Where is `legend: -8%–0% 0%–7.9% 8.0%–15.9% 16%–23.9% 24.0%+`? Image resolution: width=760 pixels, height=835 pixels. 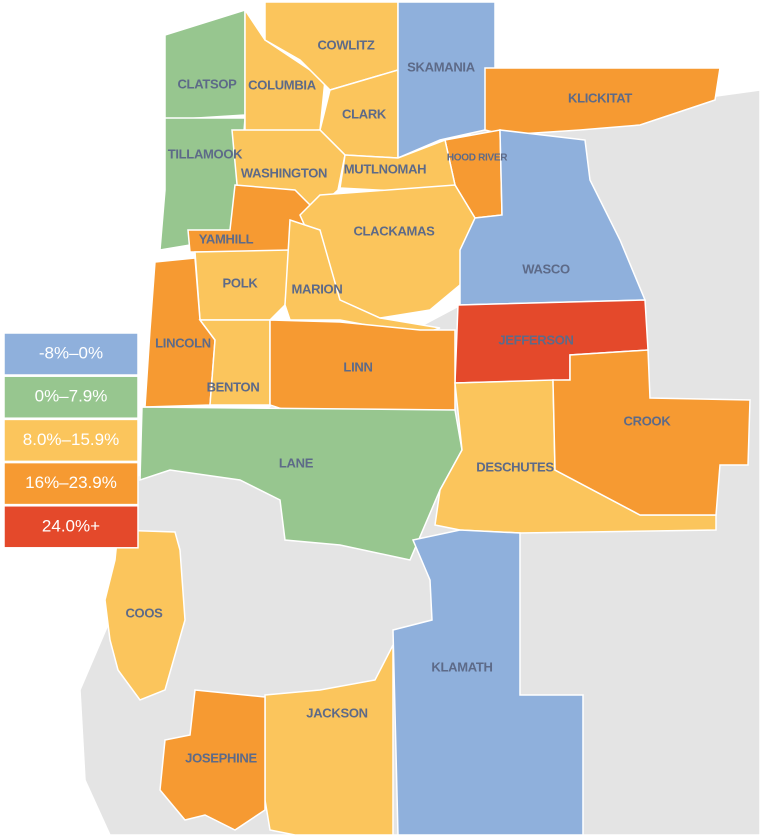
legend: -8%–0% 0%–7.9% 8.0%–15.9% 16%–23.9% 24.0%+ is located at coordinates (71, 440).